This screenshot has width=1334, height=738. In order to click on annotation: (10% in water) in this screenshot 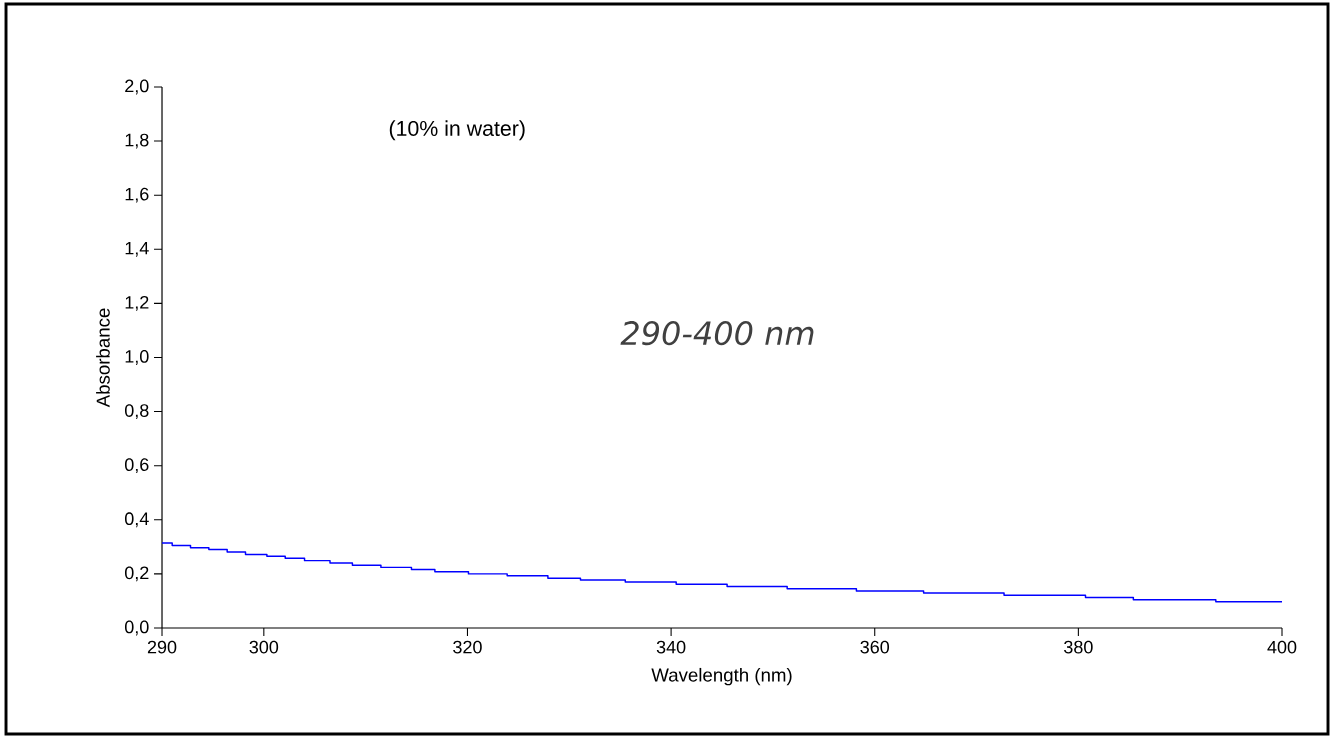, I will do `click(457, 130)`.